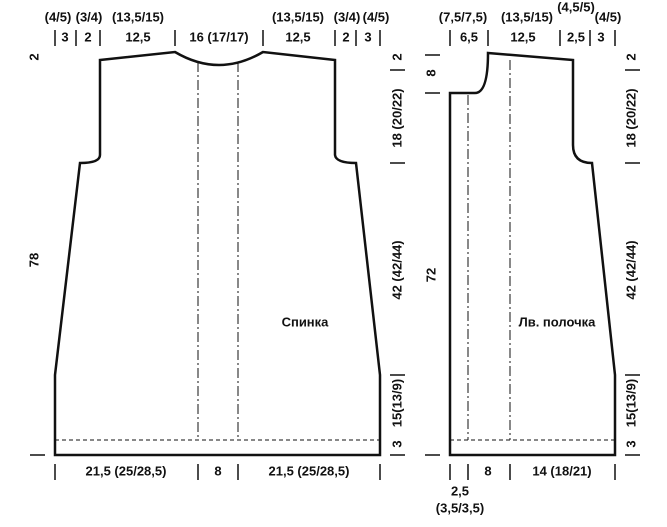  Describe the element at coordinates (463, 16) in the screenshot. I see `dimension: (7,5/7,5)` at that location.